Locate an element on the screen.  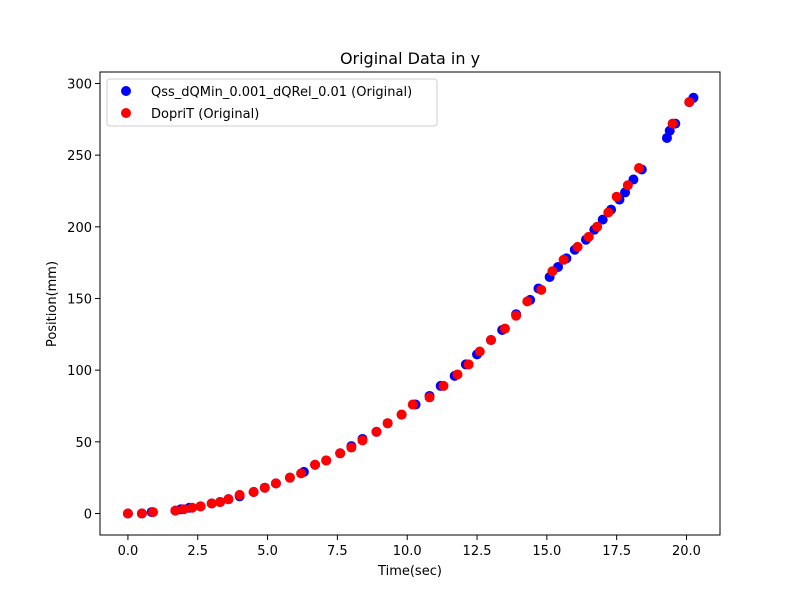
y-tick-label: 300 is located at coordinates (79, 84).